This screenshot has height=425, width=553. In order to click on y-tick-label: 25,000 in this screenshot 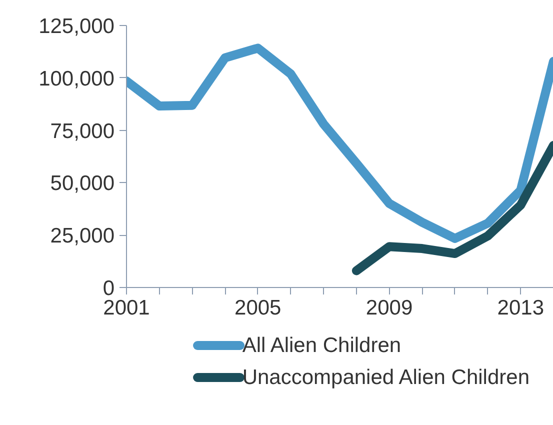, I will do `click(82, 236)`.